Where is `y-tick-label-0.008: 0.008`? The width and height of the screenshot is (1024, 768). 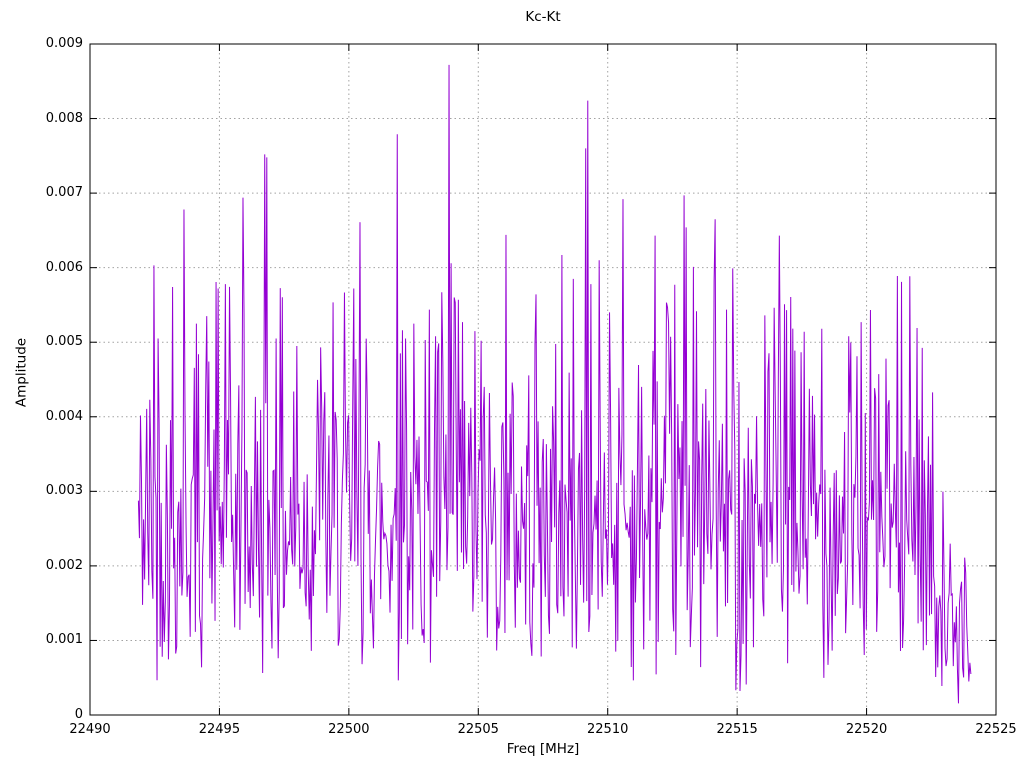 y-tick-label-0.008: 0.008 is located at coordinates (64, 118).